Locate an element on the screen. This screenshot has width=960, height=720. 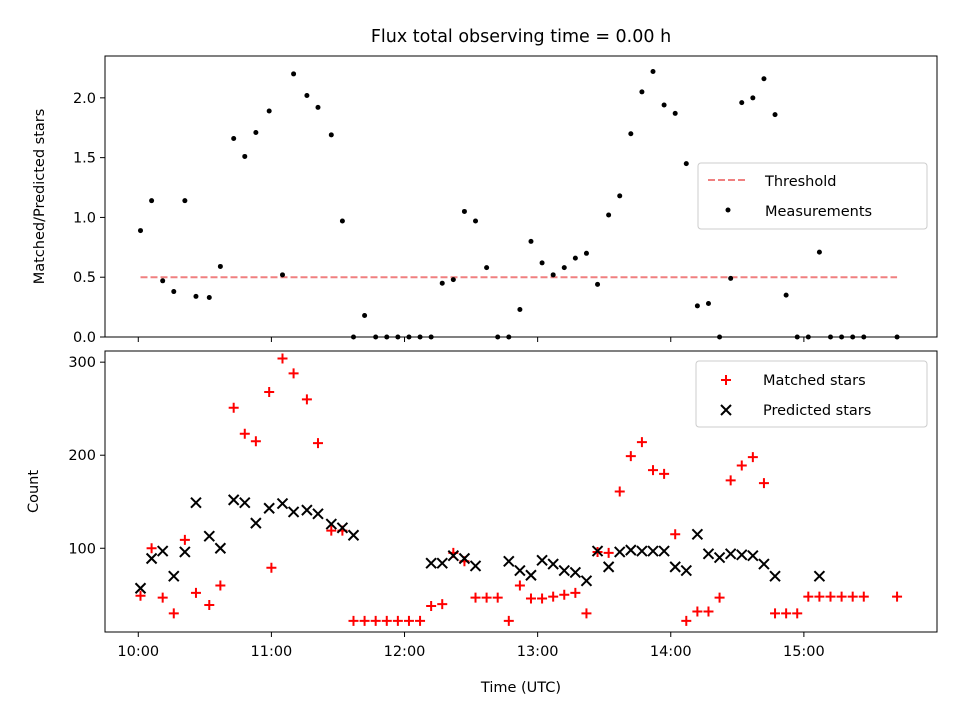
y-tick-label: 300 is located at coordinates (82, 363).